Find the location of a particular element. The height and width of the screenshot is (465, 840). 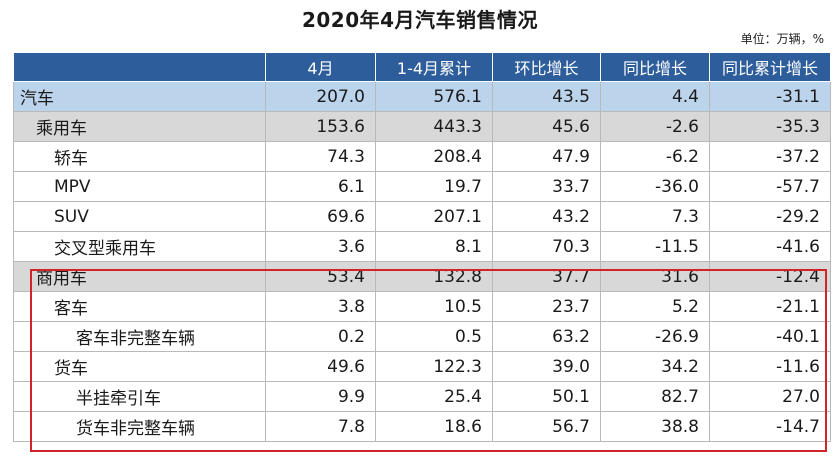

value-cell: 208.4 is located at coordinates (434, 156).